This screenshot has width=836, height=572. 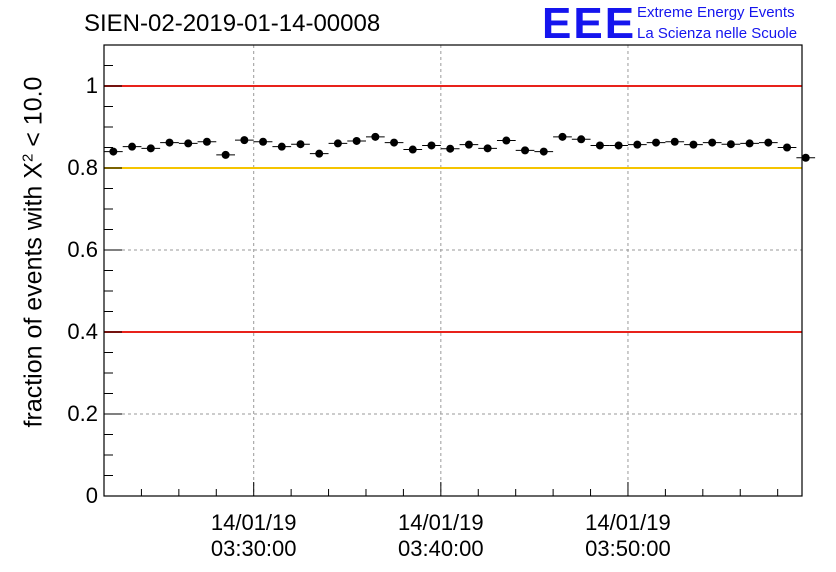 What do you see at coordinates (82, 249) in the screenshot?
I see `y-tick-label: 0.6` at bounding box center [82, 249].